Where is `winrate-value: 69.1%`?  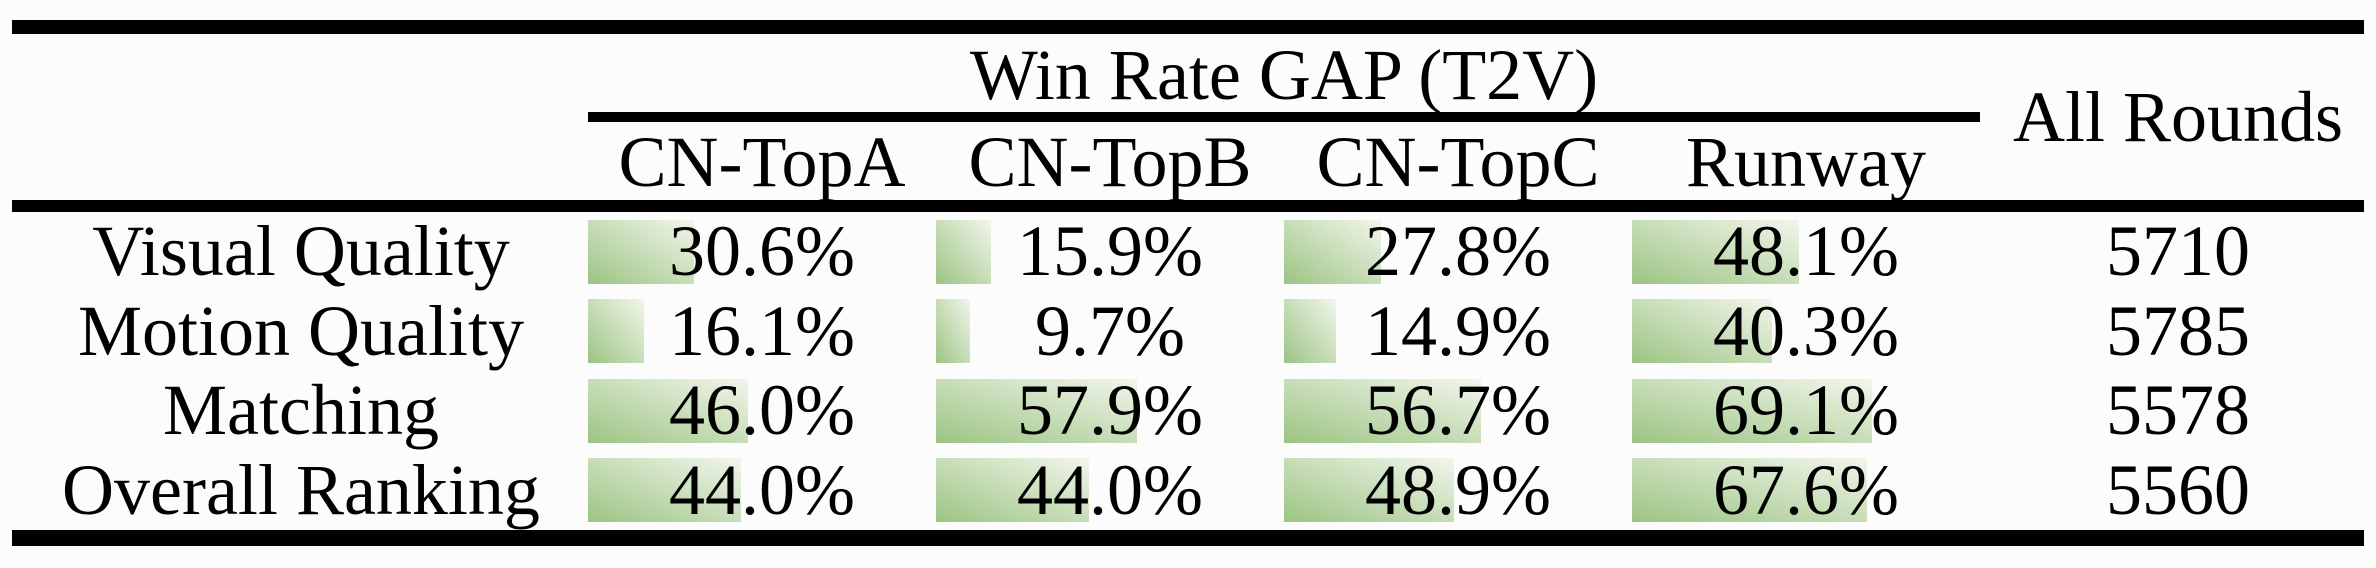 winrate-value: 69.1% is located at coordinates (1806, 410).